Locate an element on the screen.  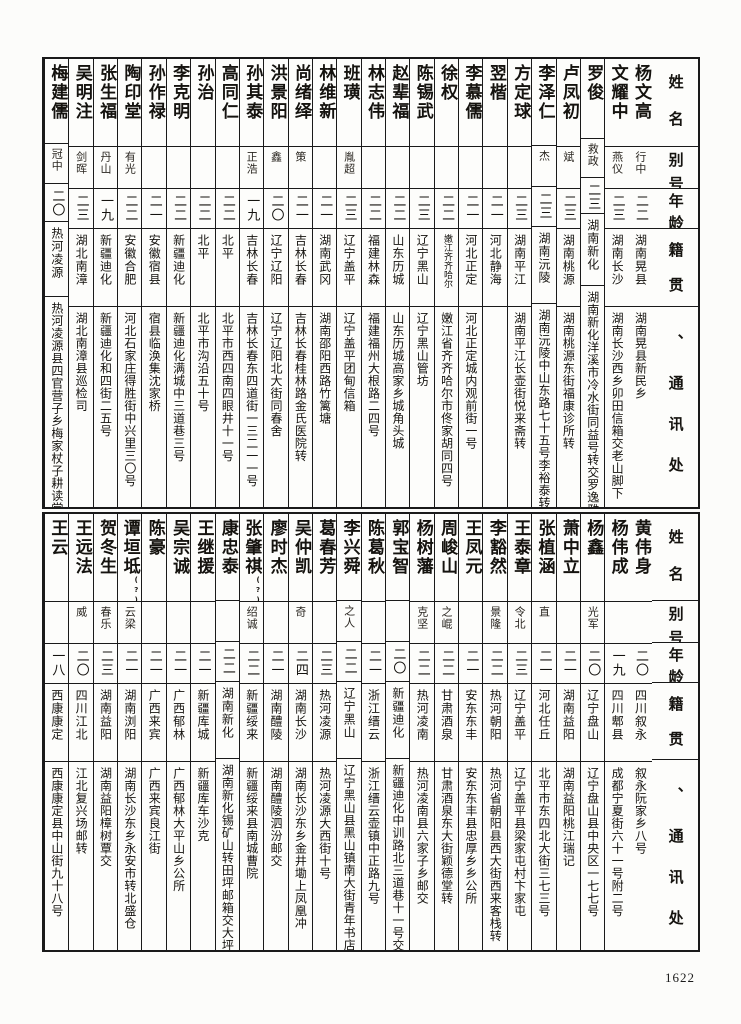
person-name-text: 徐权 is located at coordinates (447, 83).